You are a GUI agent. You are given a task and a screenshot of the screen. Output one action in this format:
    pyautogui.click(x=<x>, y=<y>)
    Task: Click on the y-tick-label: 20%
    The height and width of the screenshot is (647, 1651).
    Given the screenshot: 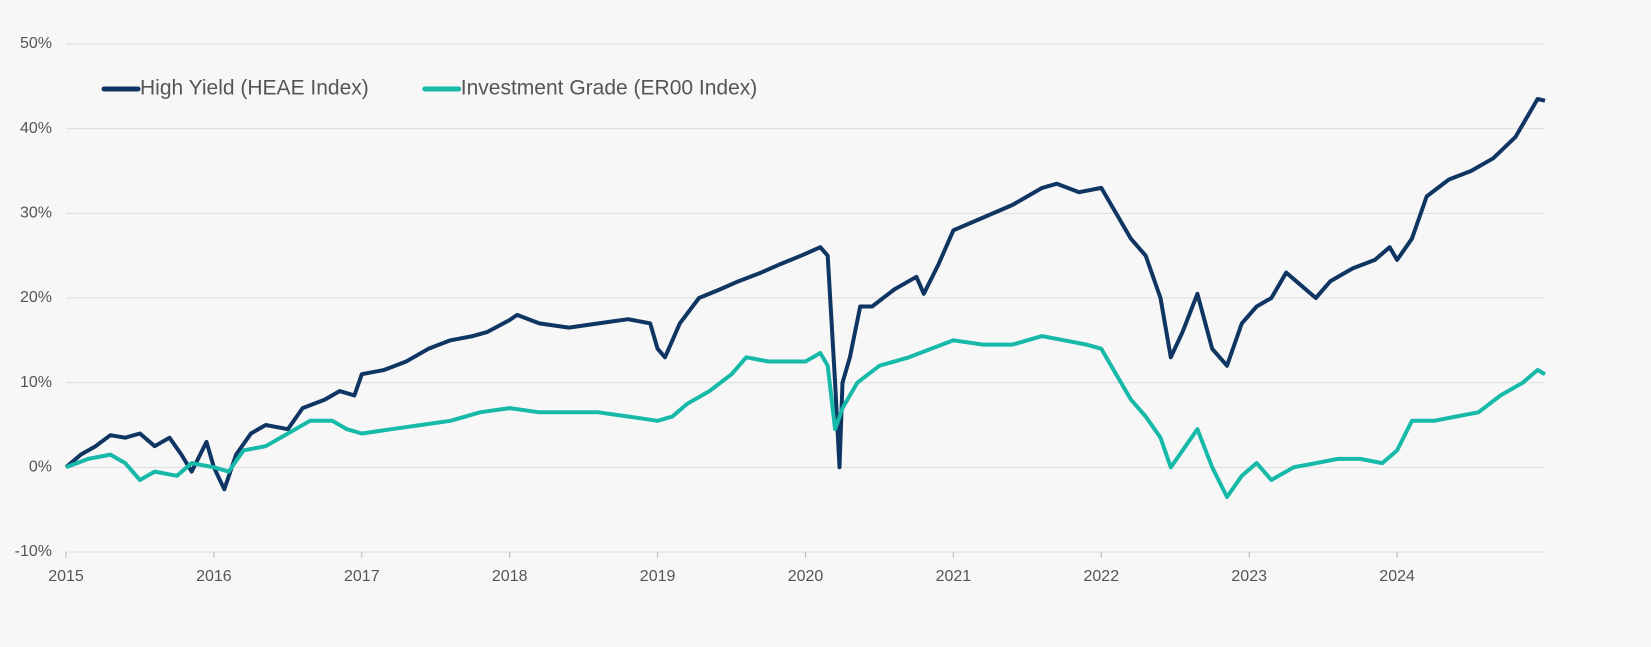 What is the action you would take?
    pyautogui.click(x=36, y=297)
    